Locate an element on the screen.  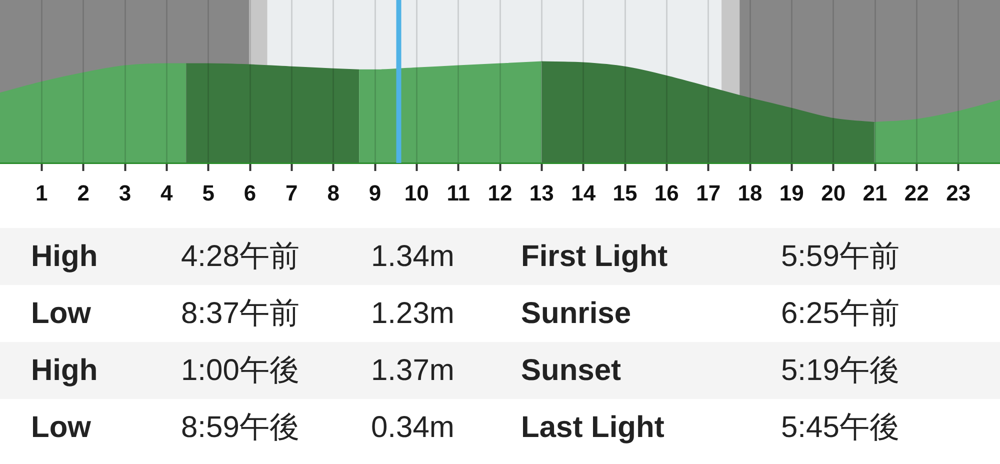
x-tick-label: 9 is located at coordinates (375, 193).